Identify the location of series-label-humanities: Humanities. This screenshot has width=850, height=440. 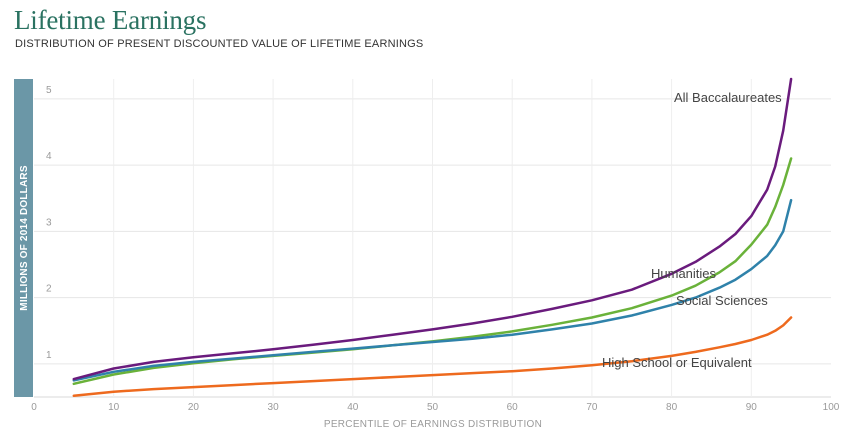
(684, 273).